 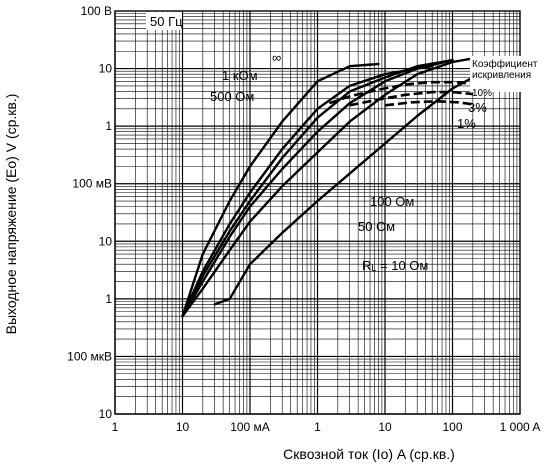 What do you see at coordinates (89, 356) in the screenshot?
I see `y-tick-label: 100 мкВ` at bounding box center [89, 356].